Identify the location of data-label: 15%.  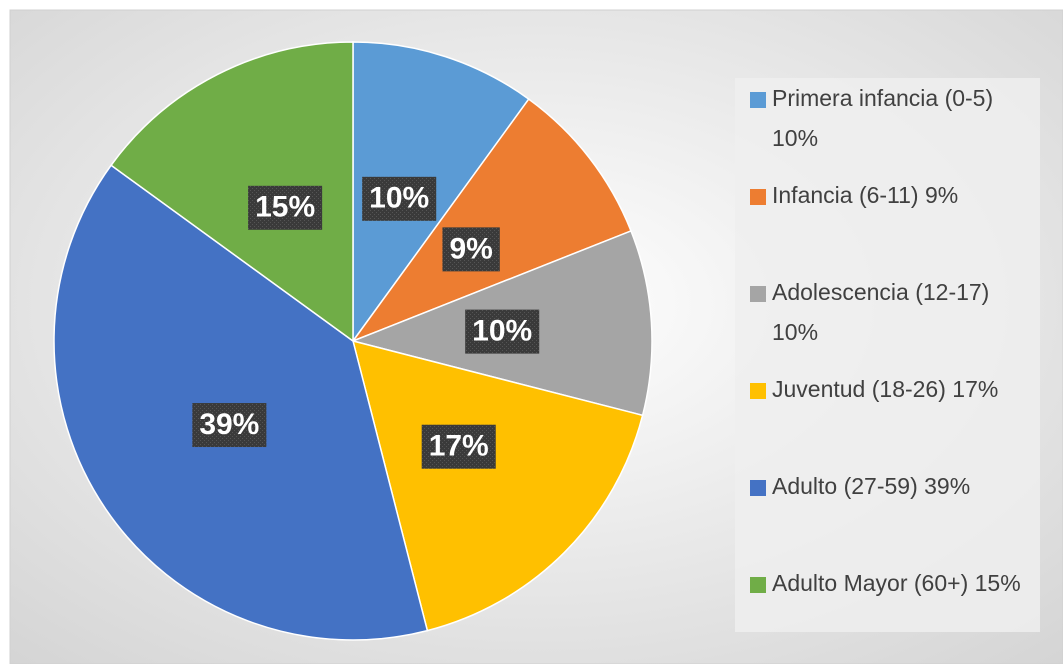
(285, 207).